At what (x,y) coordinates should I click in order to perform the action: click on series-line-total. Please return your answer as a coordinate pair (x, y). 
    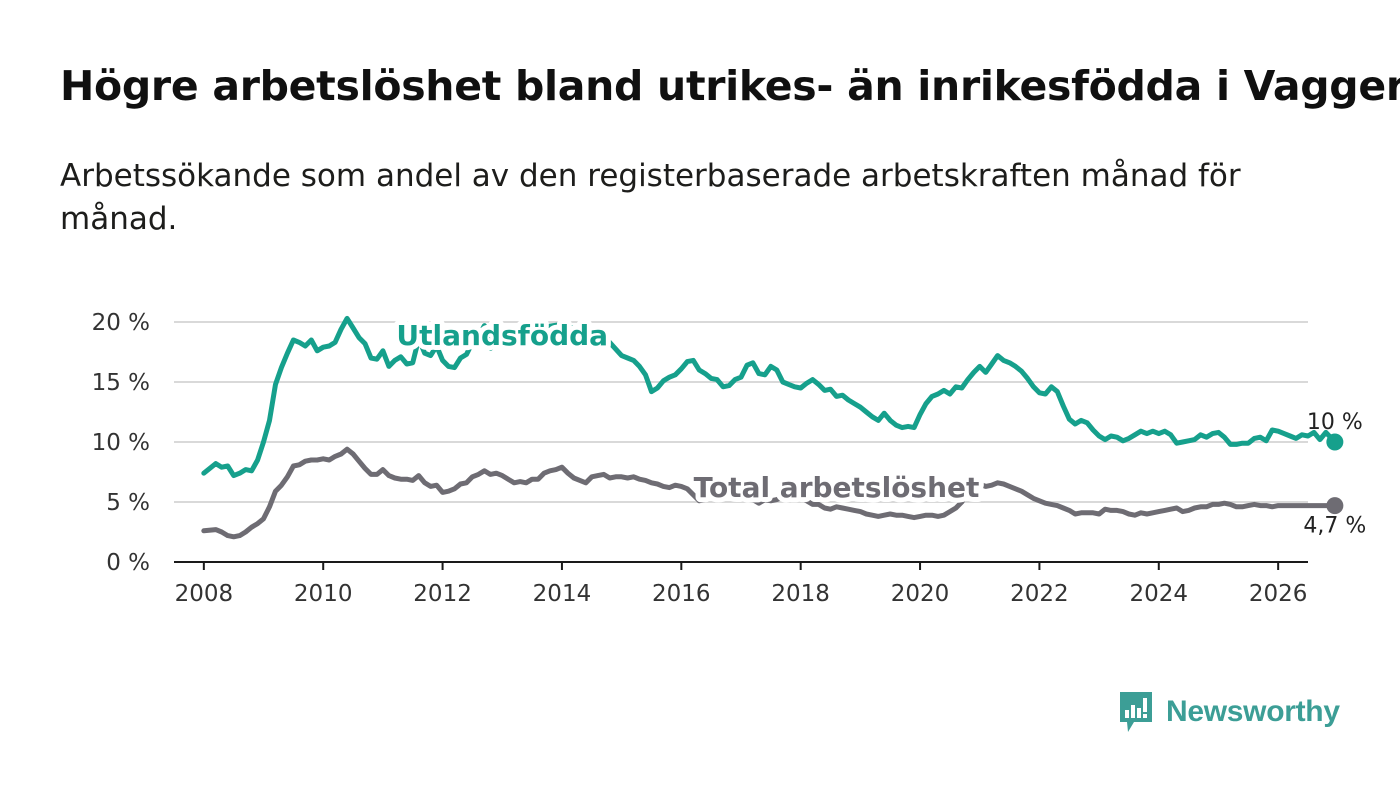
    Looking at the image, I should click on (769, 493).